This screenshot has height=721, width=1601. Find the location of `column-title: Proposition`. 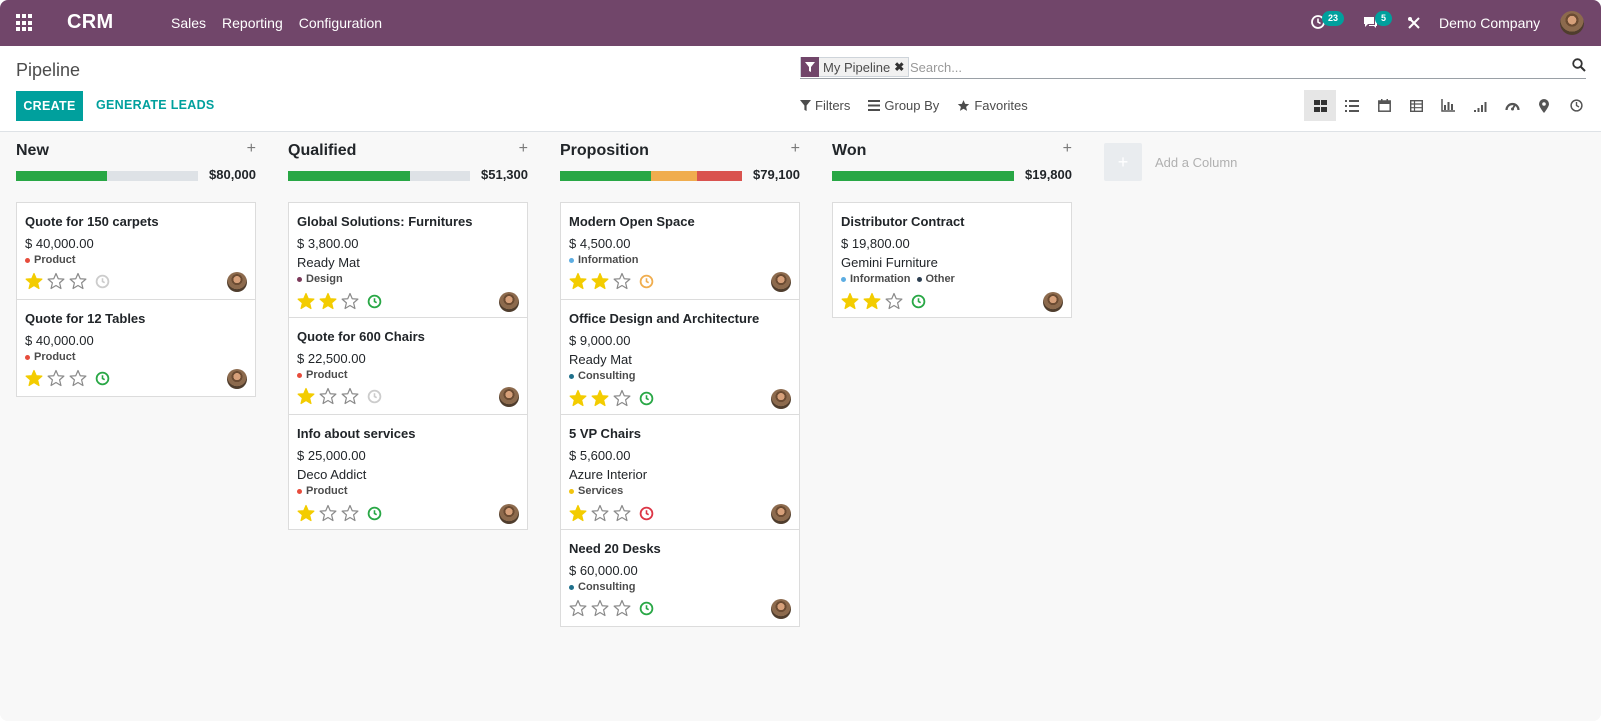

column-title: Proposition is located at coordinates (604, 150).